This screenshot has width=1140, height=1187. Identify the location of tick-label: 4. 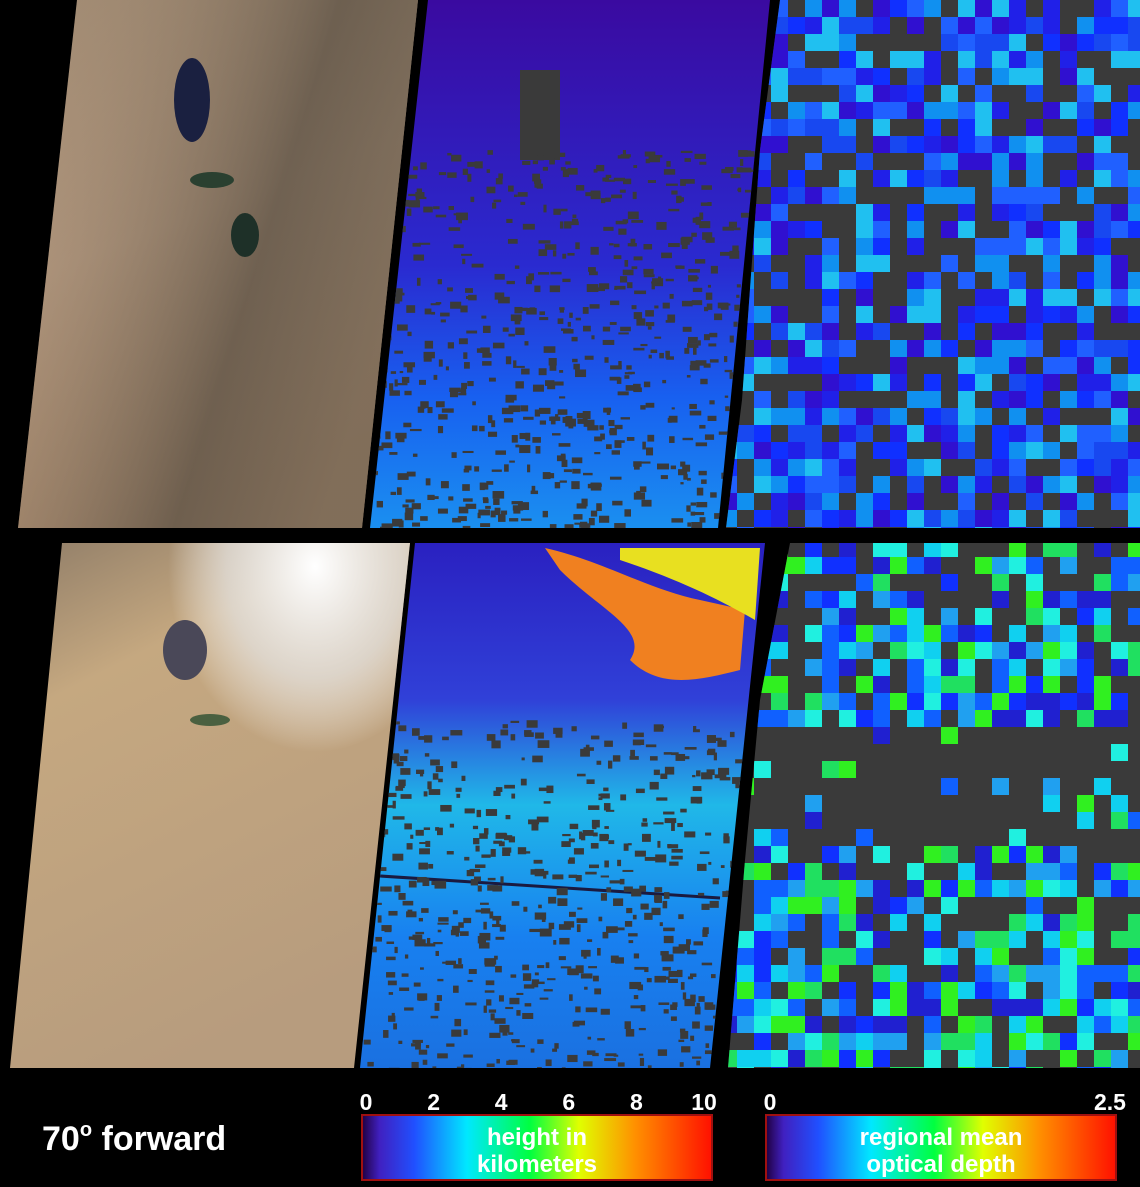
(501, 1102).